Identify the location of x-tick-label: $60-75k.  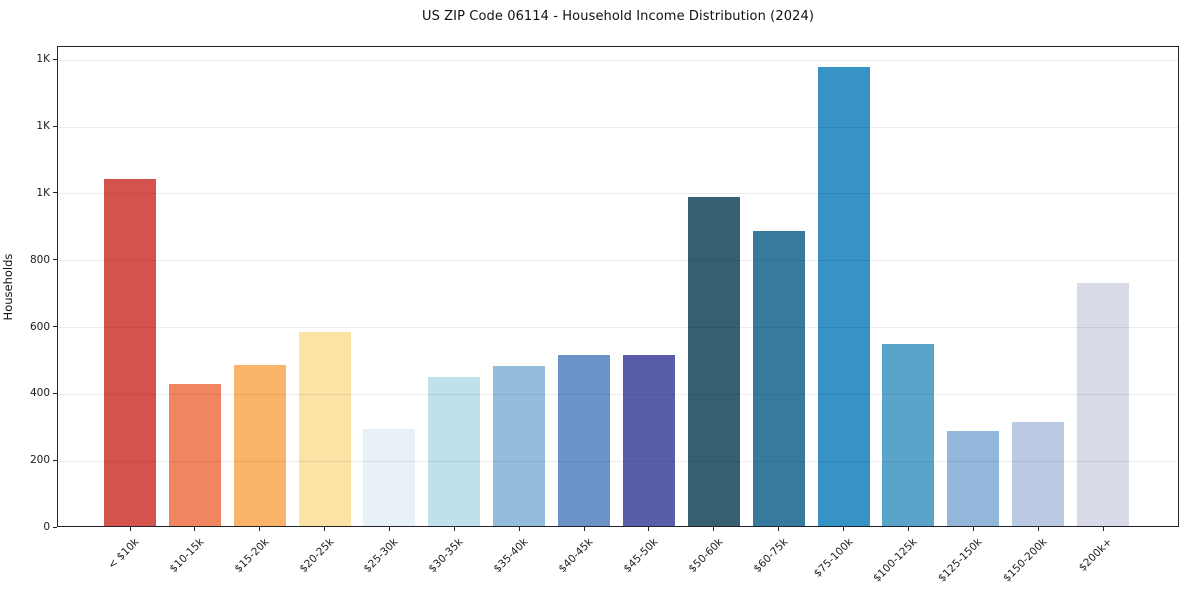
(771, 556).